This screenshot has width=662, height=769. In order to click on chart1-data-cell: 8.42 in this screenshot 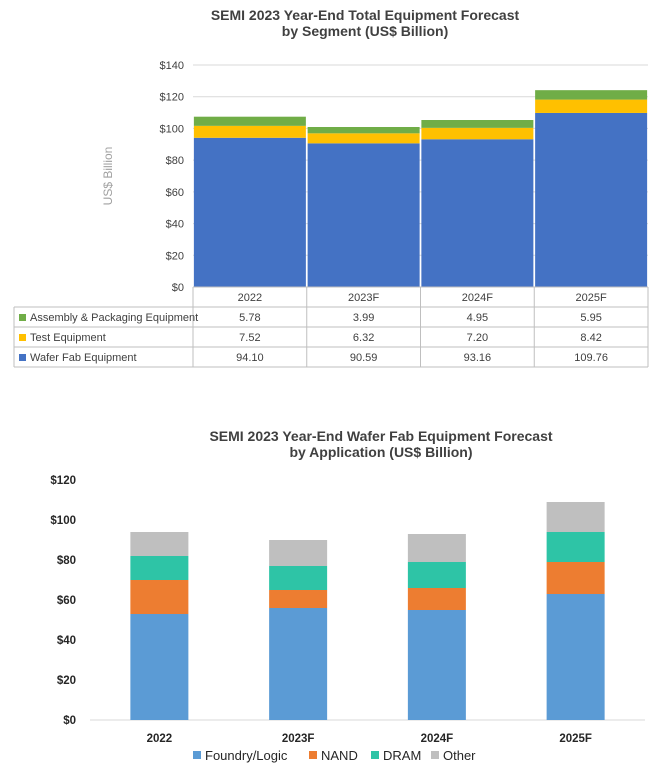, I will do `click(590, 338)`.